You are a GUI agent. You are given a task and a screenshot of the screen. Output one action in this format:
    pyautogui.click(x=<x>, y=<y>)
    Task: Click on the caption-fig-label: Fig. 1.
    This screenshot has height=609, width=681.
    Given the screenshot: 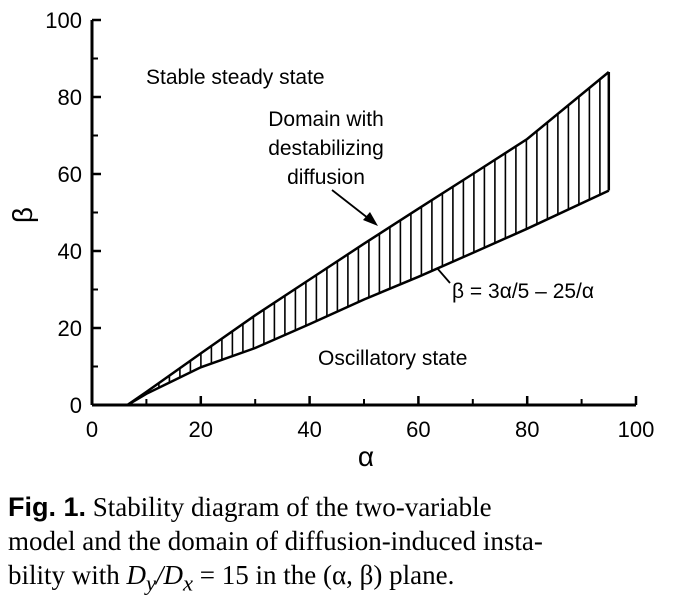 What is the action you would take?
    pyautogui.click(x=47, y=507)
    